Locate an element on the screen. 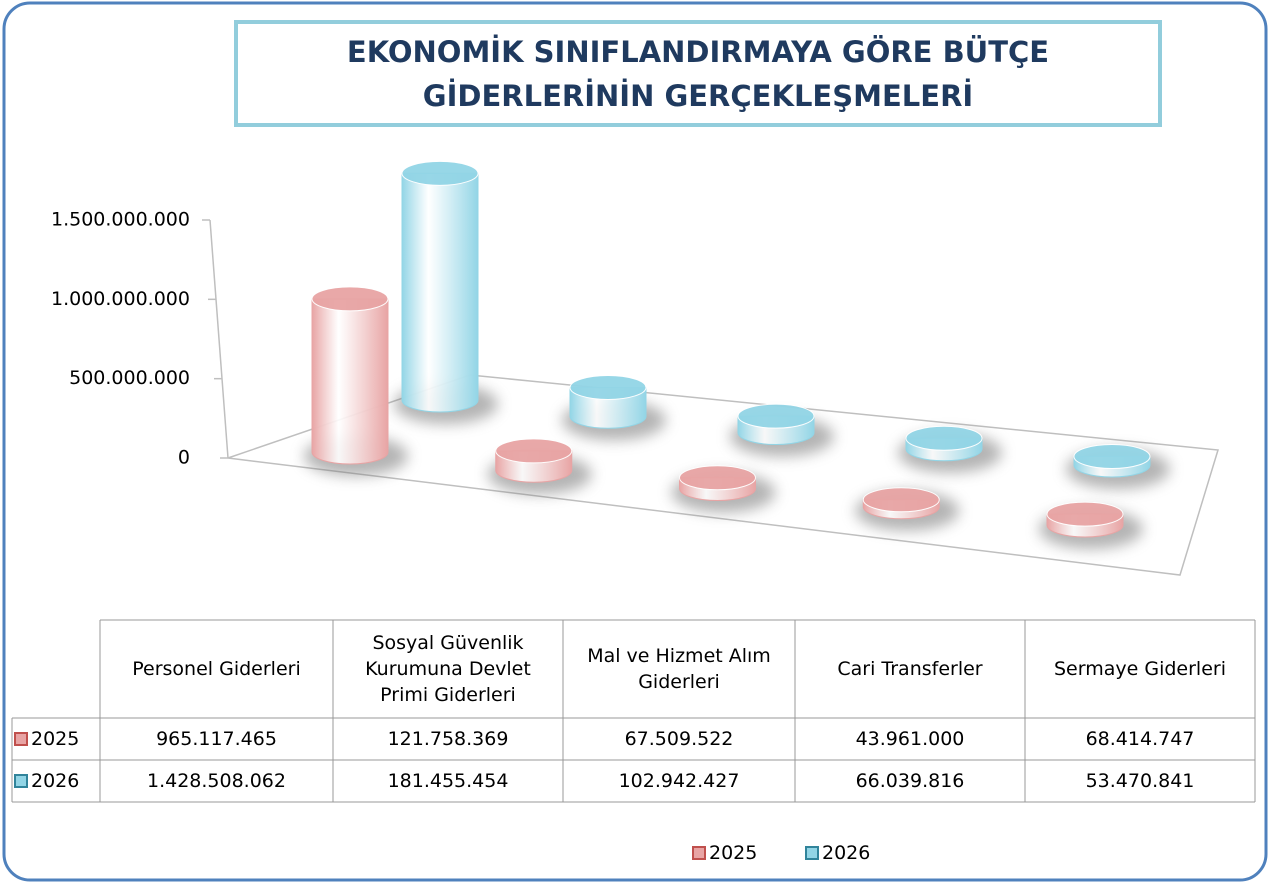 Image resolution: width=1271 pixels, height=884 pixels. table-value: 1.428.508.062 is located at coordinates (216, 781).